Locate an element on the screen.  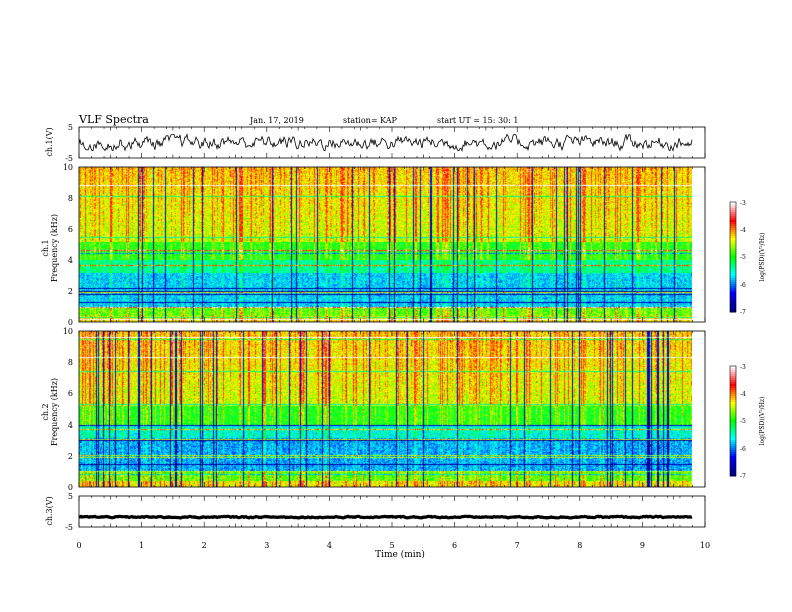
ch2-colorbar-tick-m3: -3 is located at coordinates (743, 367).